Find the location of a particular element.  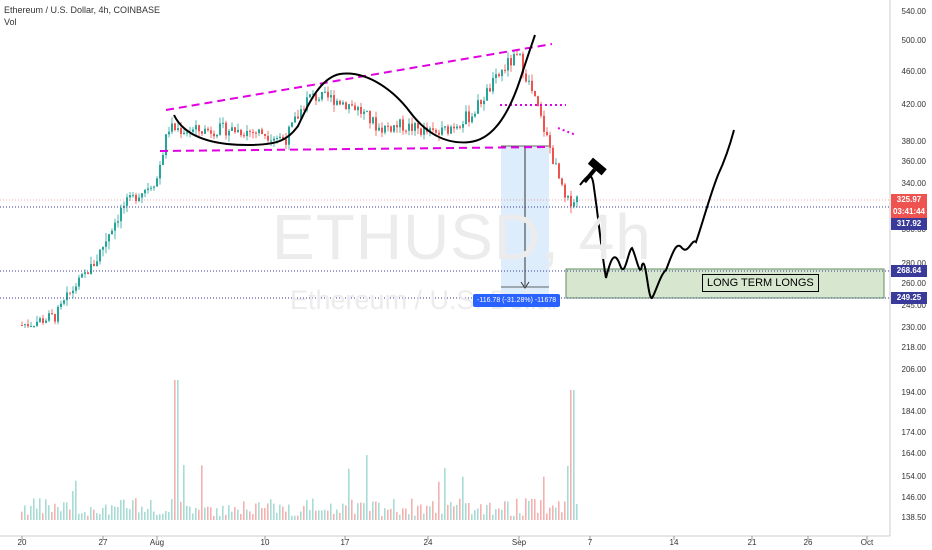

volume-label: Vol is located at coordinates (10, 22).